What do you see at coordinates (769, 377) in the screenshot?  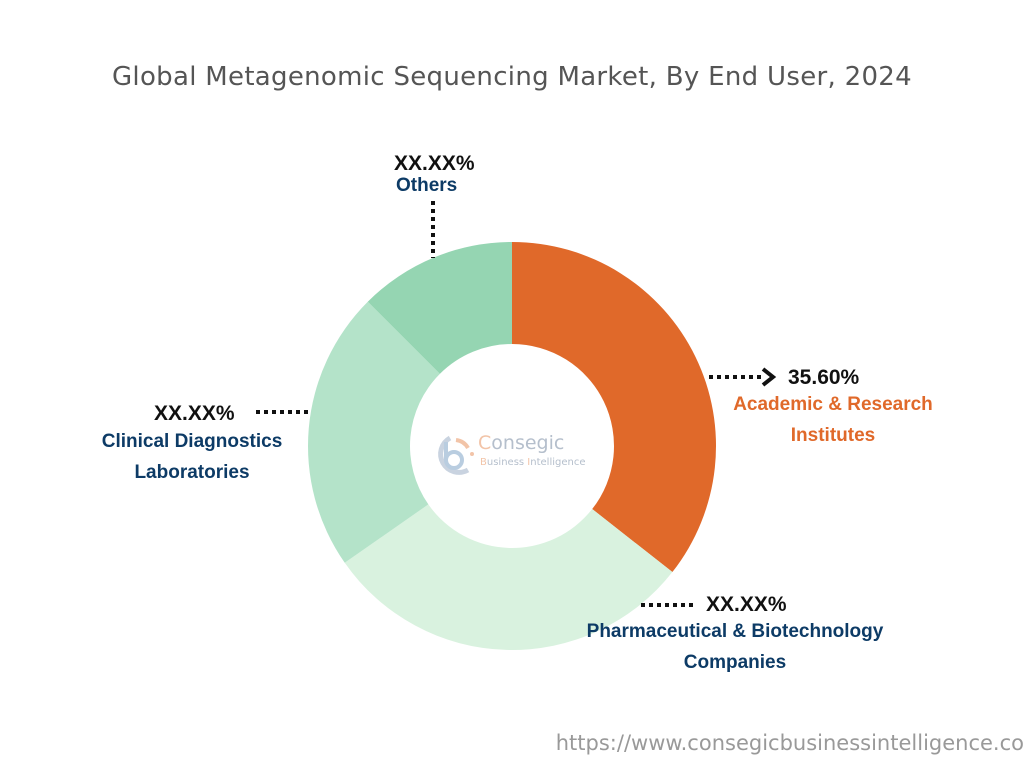 I see `arrow-right-icon` at bounding box center [769, 377].